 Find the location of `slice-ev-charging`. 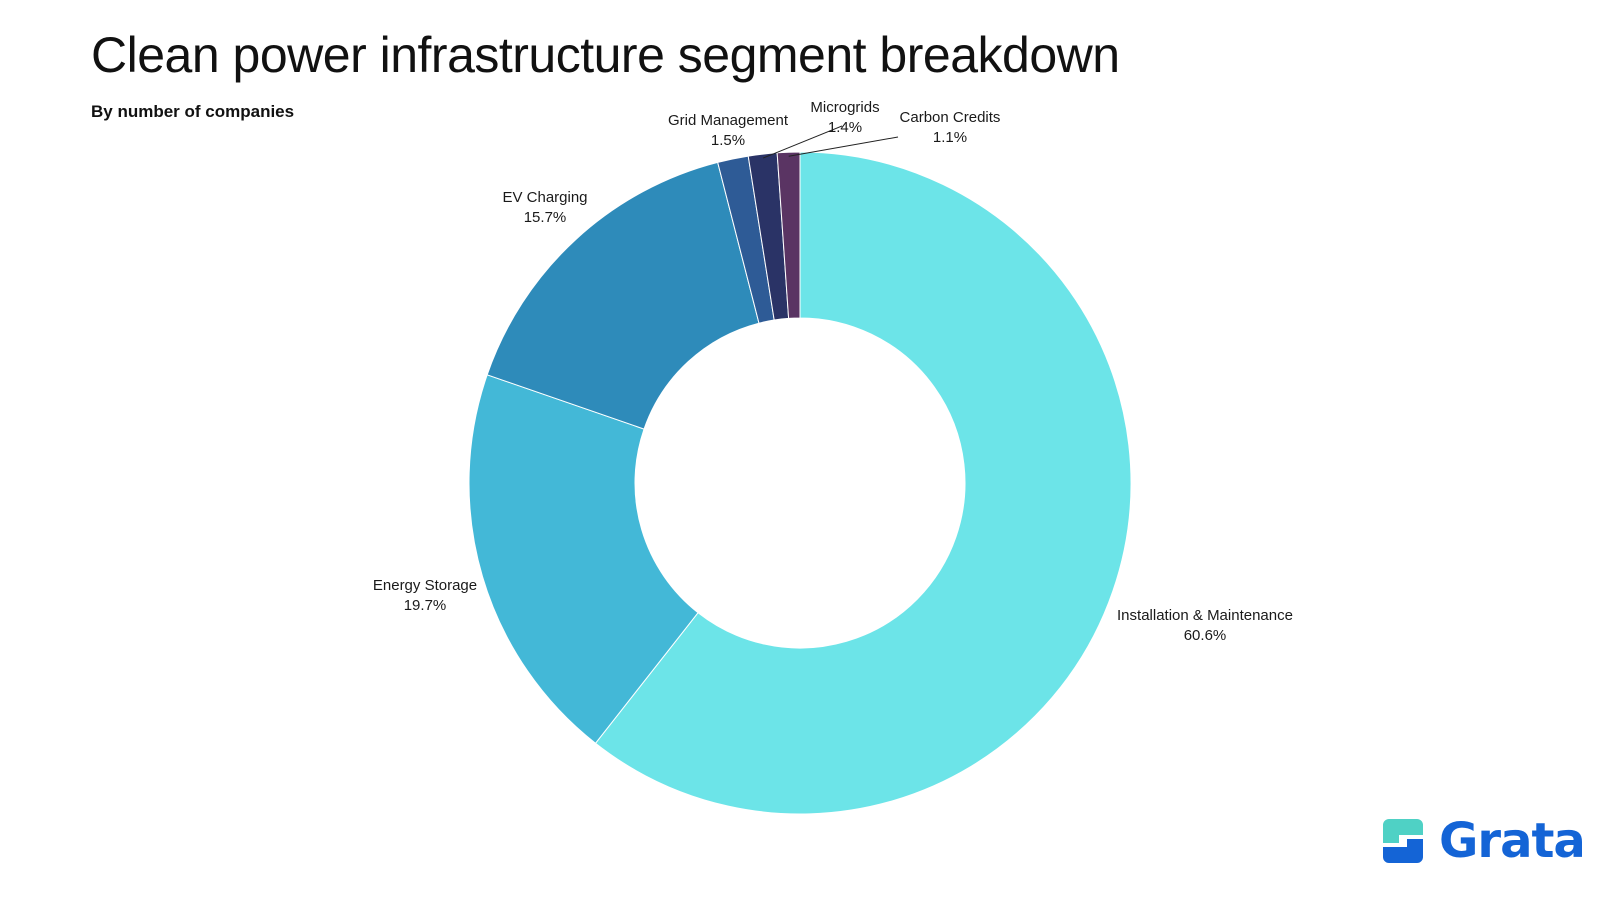

slice-ev-charging is located at coordinates (623, 295).